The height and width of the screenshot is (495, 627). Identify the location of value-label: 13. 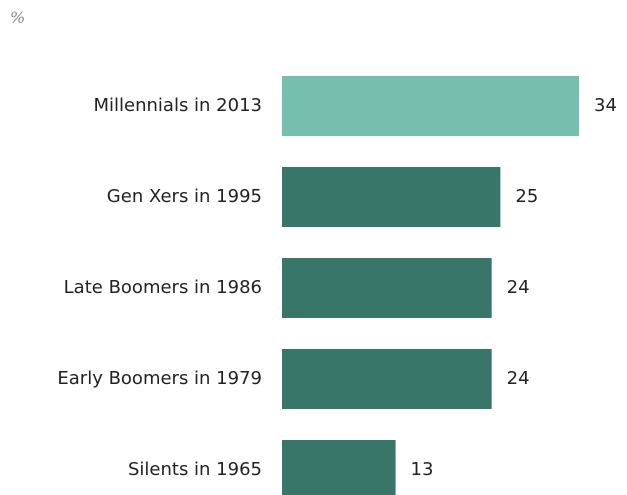
(422, 469).